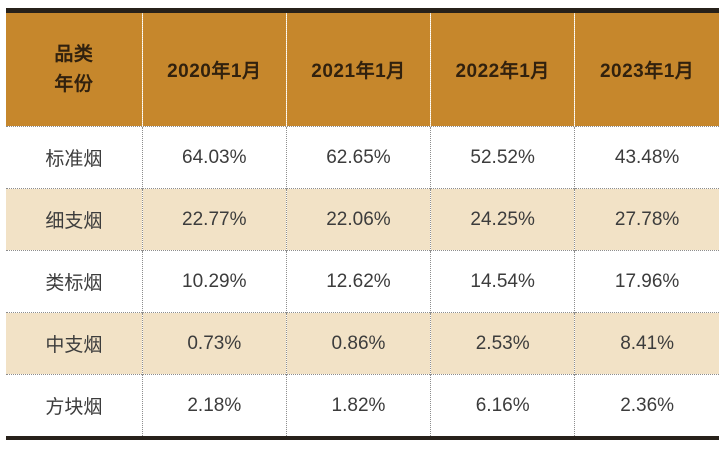  I want to click on table-cell: 22.77%, so click(214, 219).